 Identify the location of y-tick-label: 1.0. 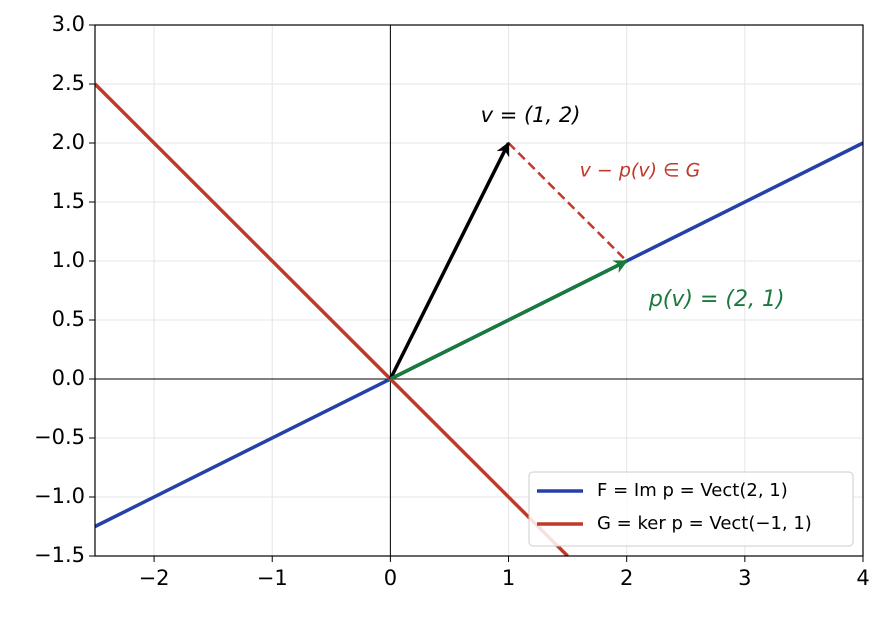
(68, 260).